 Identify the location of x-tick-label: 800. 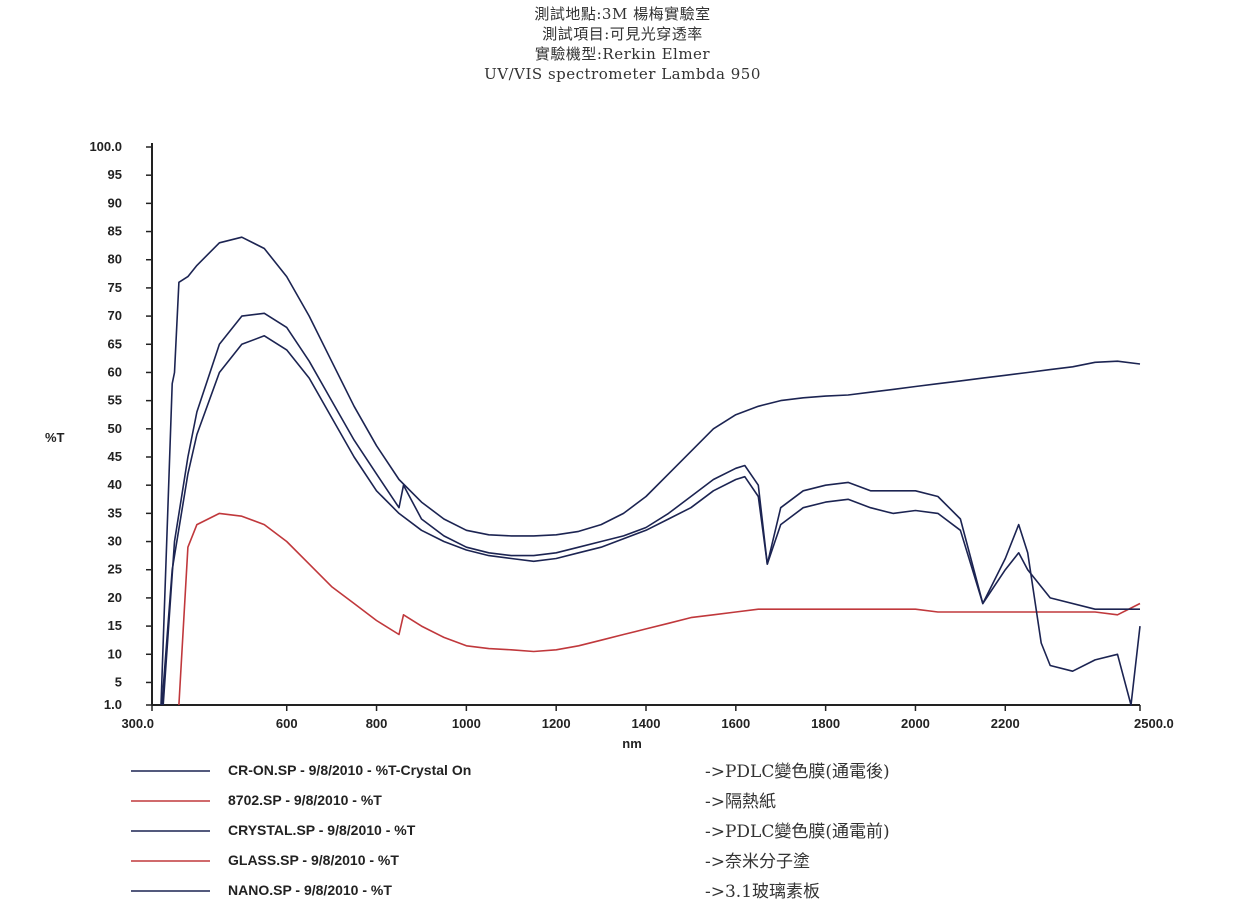
(377, 723).